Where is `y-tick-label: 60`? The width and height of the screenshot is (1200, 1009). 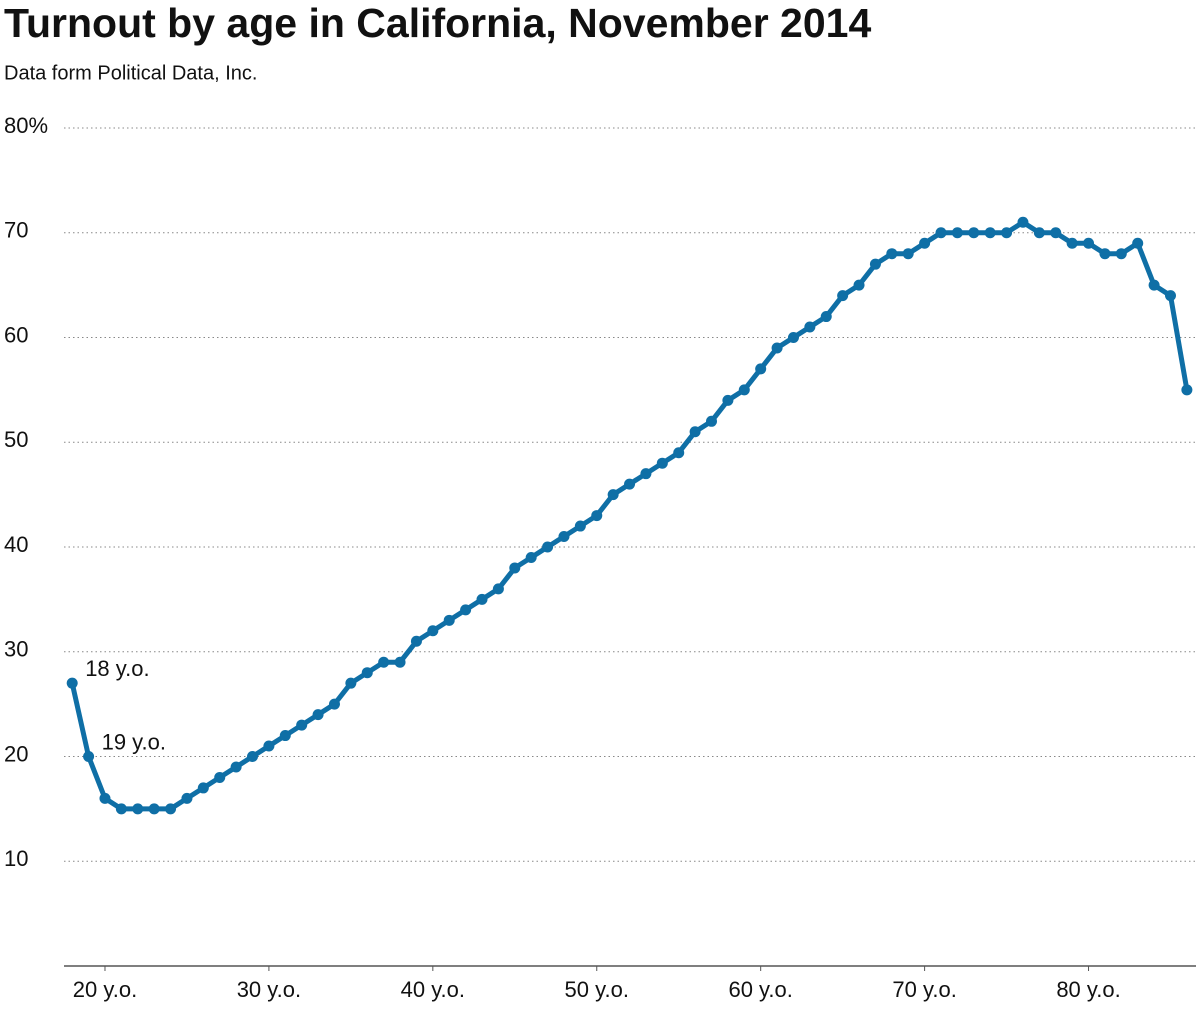 y-tick-label: 60 is located at coordinates (16, 334).